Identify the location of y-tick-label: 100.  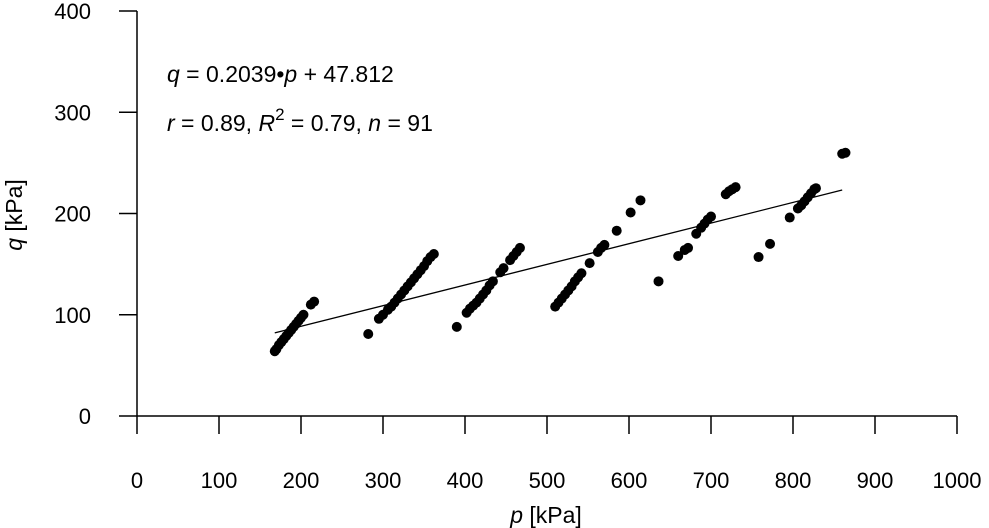
(72, 315).